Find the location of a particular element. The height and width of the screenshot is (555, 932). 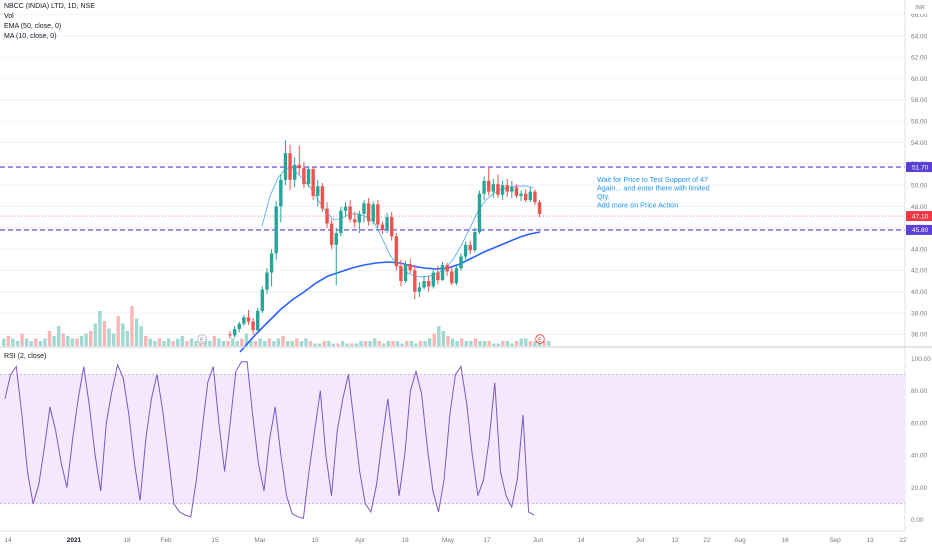

price-tick-label: 44.00 is located at coordinates (919, 249).